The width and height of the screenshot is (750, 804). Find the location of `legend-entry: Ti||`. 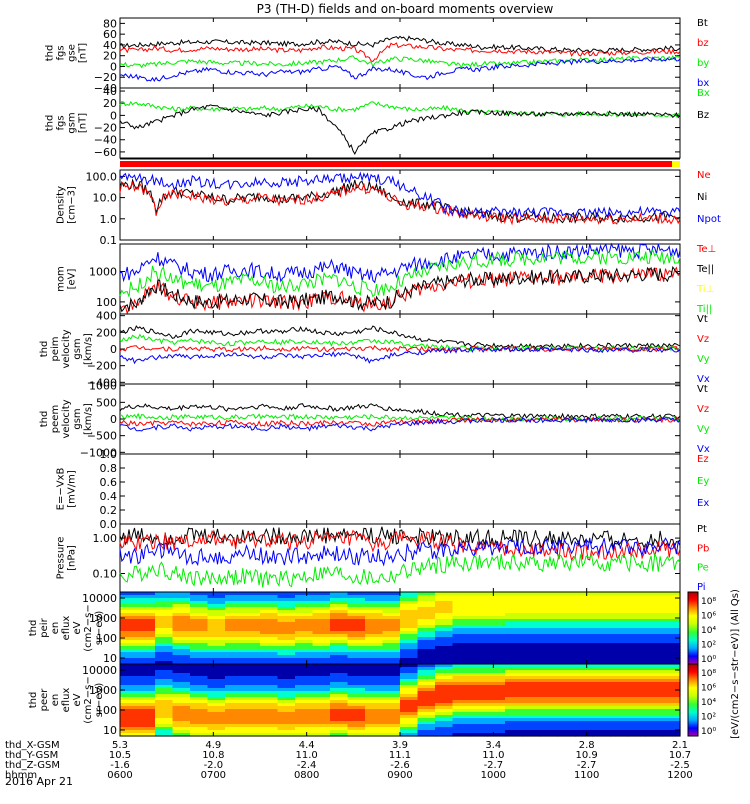

legend-entry: Ti|| is located at coordinates (704, 309).